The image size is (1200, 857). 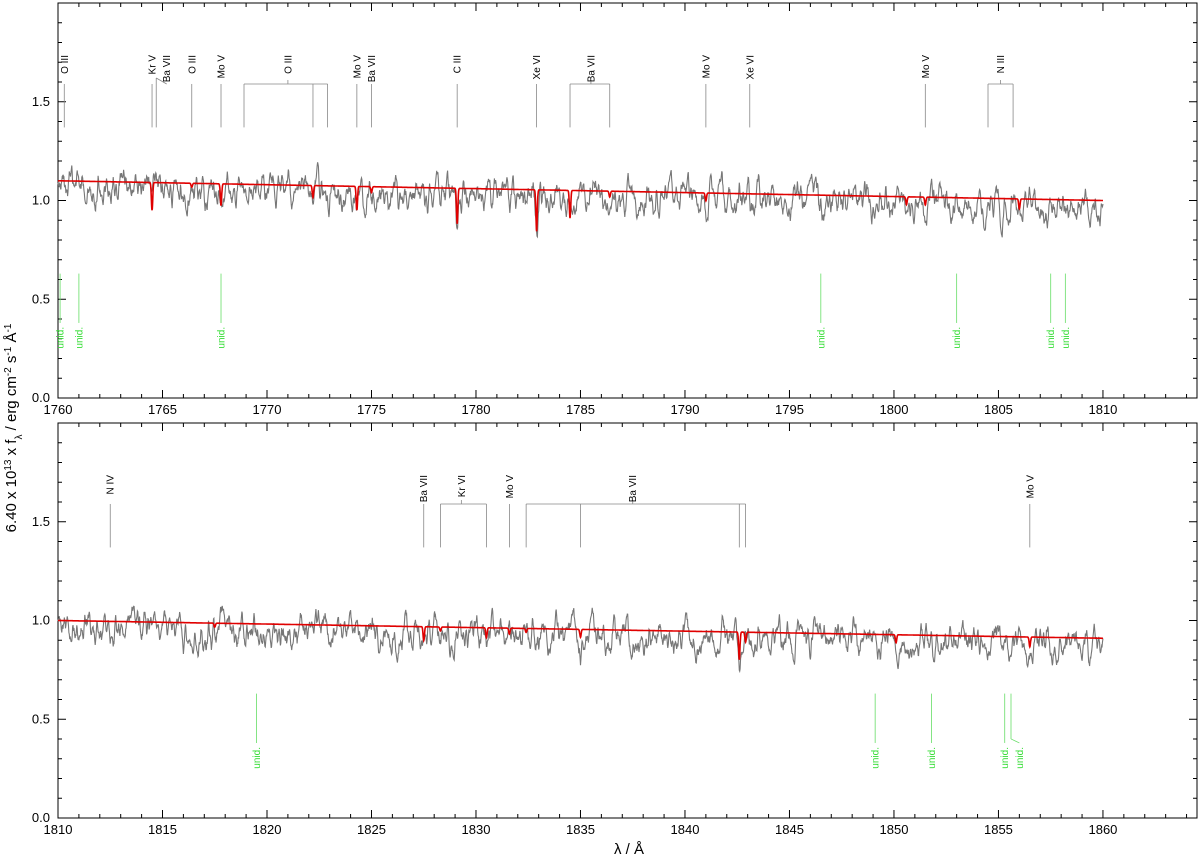 I want to click on line-id-marker: N III, so click(x=1000, y=91).